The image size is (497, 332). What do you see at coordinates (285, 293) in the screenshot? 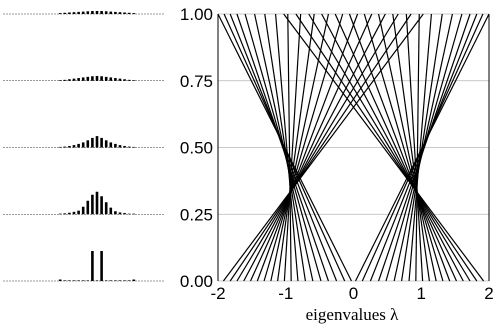
I see `x-tick-label: -1` at bounding box center [285, 293].